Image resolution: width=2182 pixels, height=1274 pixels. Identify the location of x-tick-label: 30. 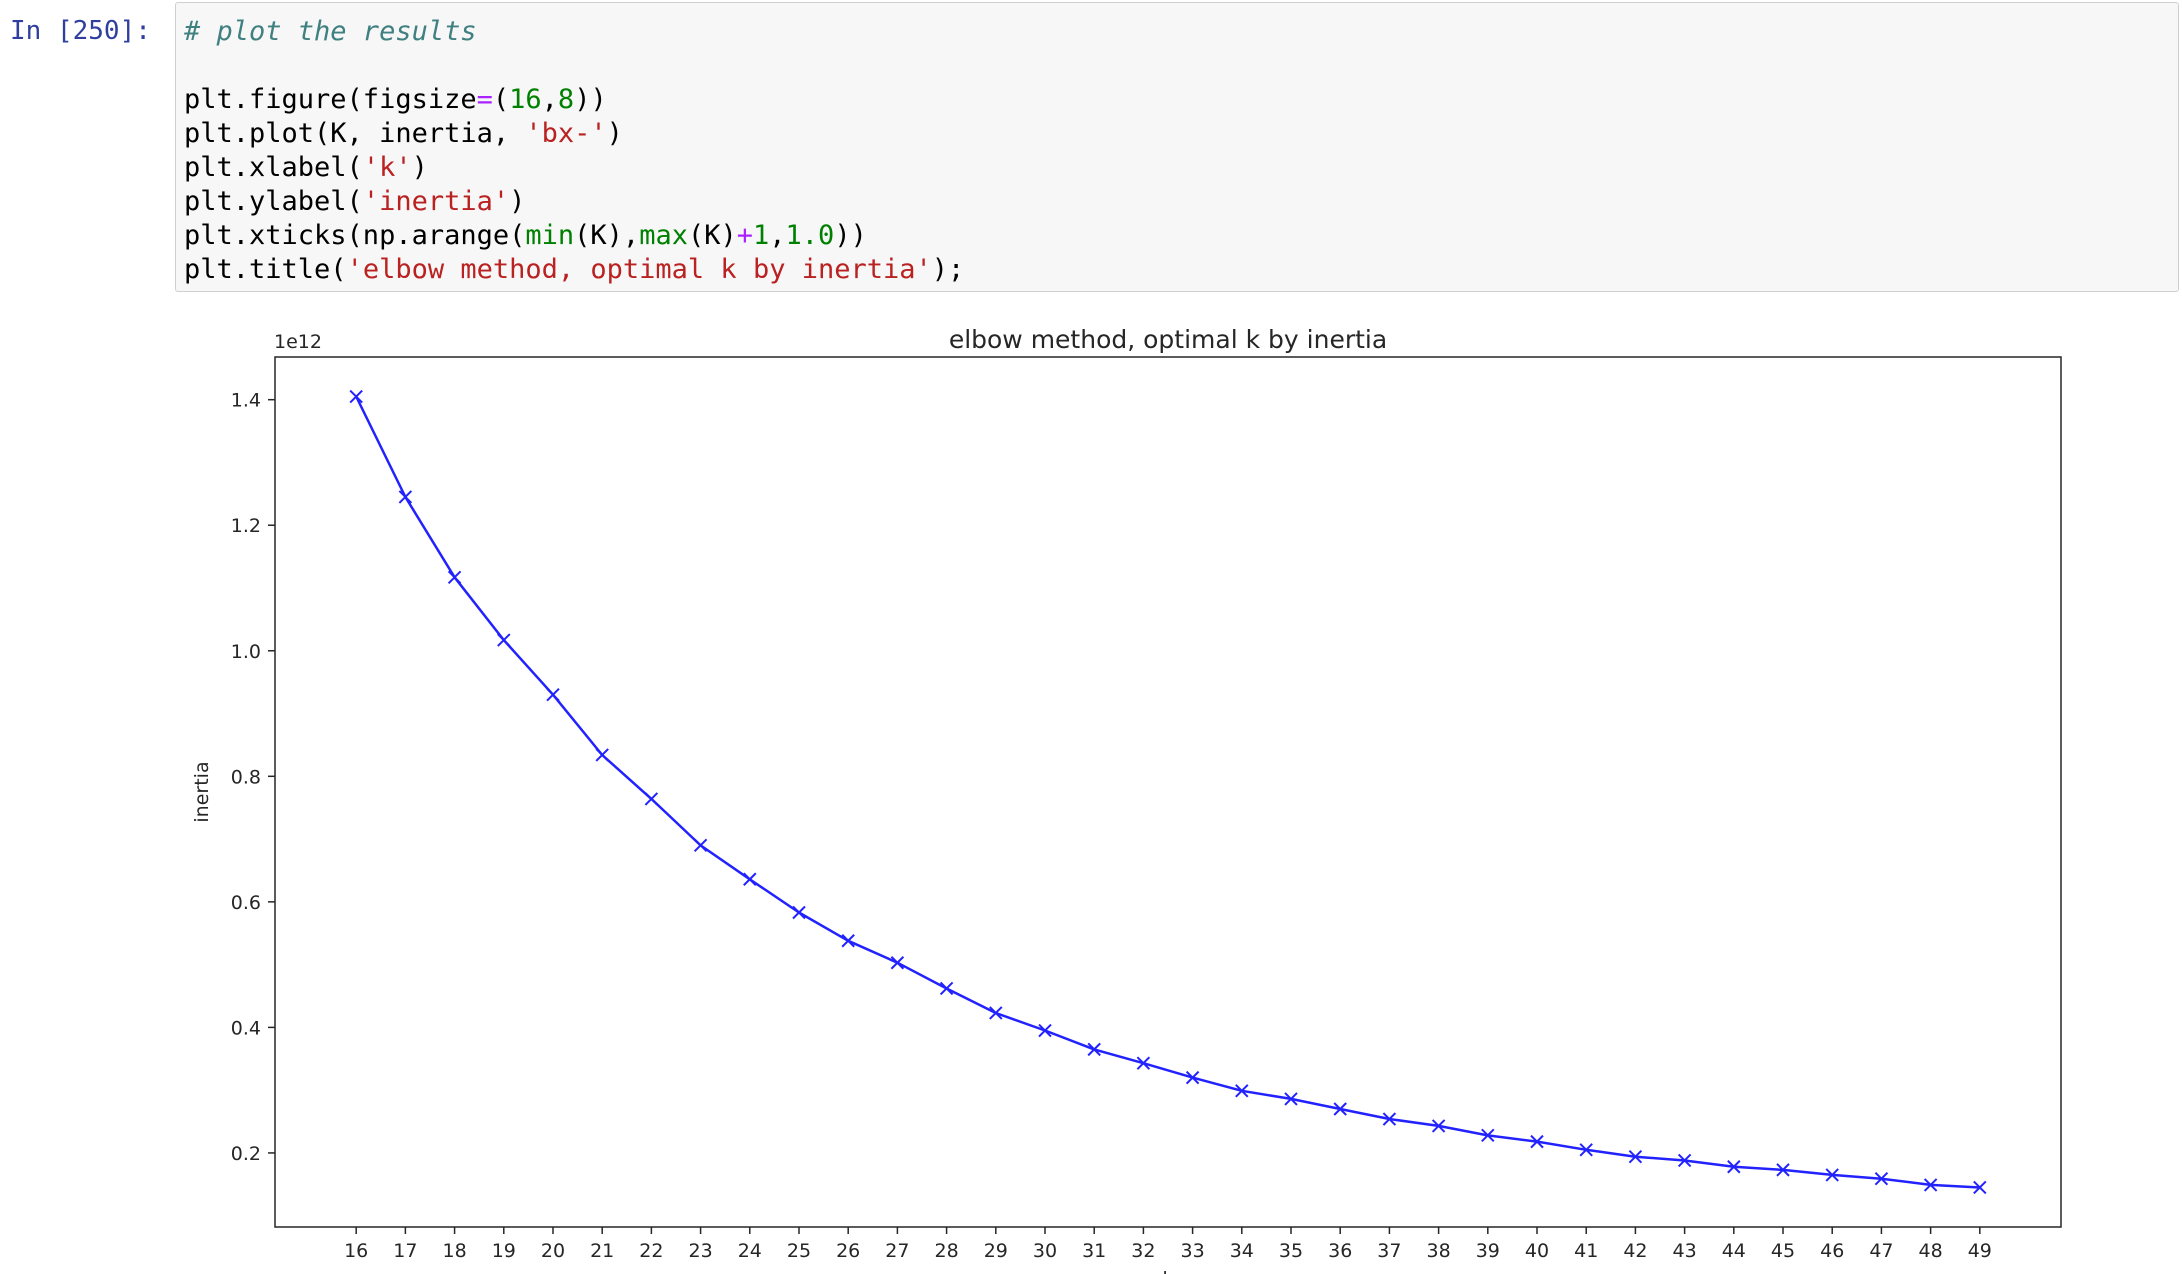
(1045, 1251).